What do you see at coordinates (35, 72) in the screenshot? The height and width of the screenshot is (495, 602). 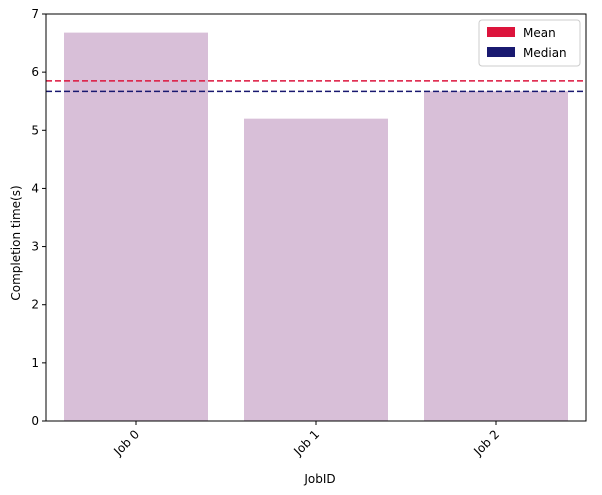 I see `y-tick-label: 6` at bounding box center [35, 72].